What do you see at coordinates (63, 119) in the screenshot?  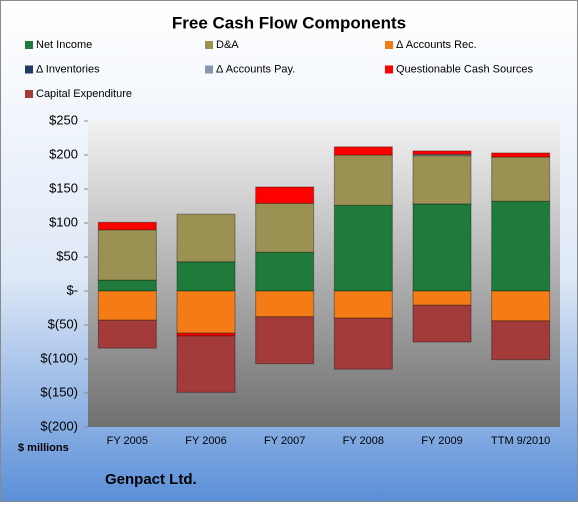 I see `y-tick-label: $250` at bounding box center [63, 119].